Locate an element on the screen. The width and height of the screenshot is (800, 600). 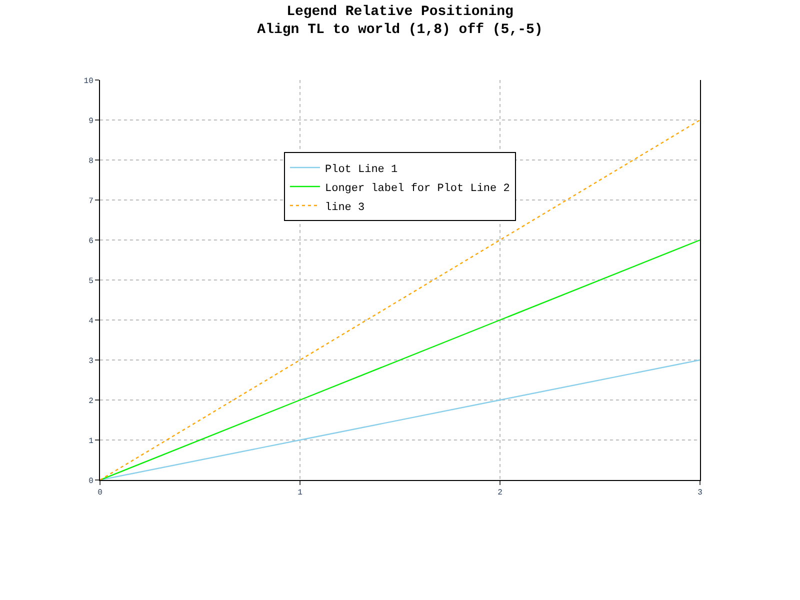
y-tick-label: 0 is located at coordinates (91, 481).